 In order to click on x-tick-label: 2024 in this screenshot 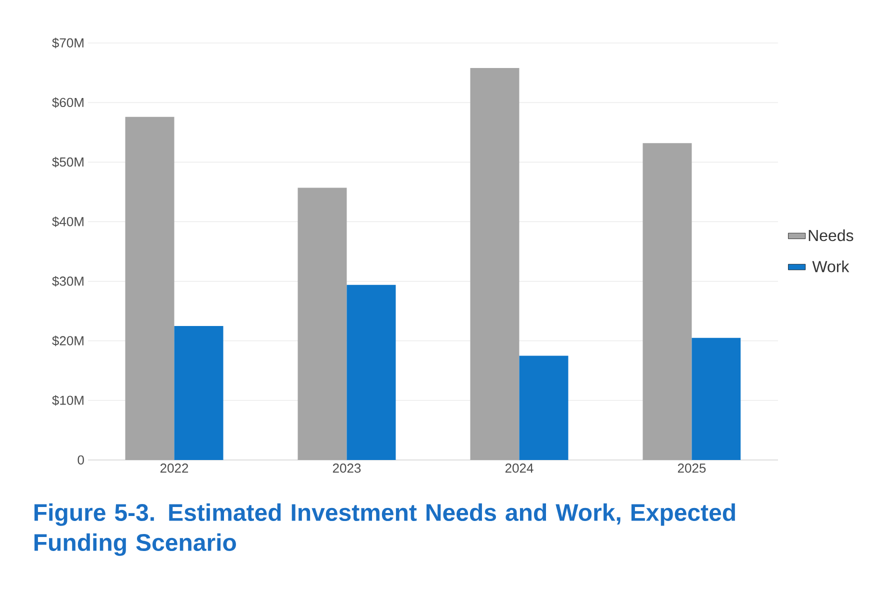, I will do `click(519, 468)`.